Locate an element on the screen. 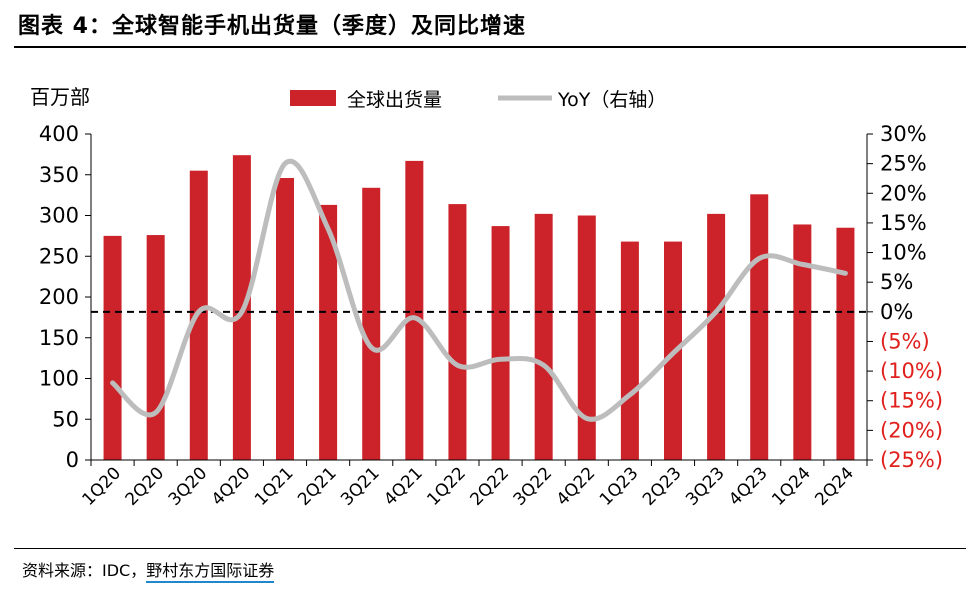 This screenshot has width=975, height=590. x-tick-label: 4Q21 is located at coordinates (403, 486).